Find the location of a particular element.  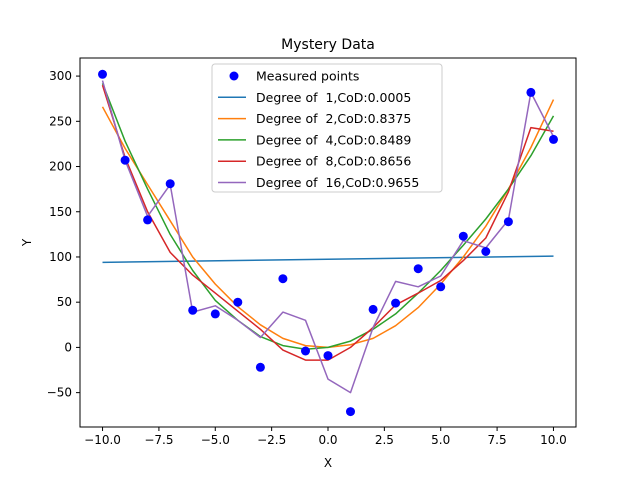

x-tick-label: −10.0 is located at coordinates (102, 440).